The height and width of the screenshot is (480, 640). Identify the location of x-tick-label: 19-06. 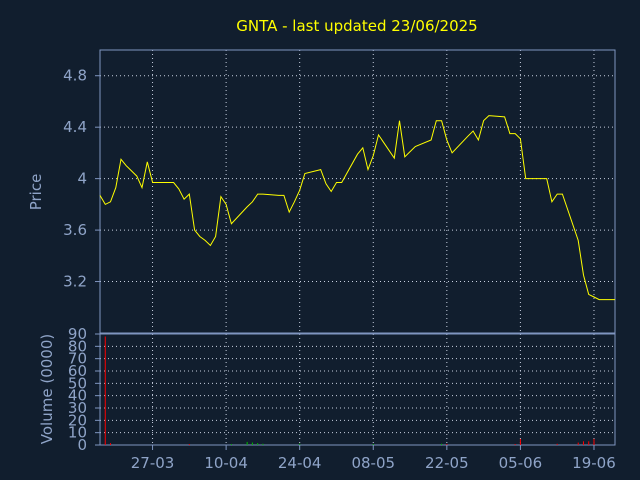
(594, 463).